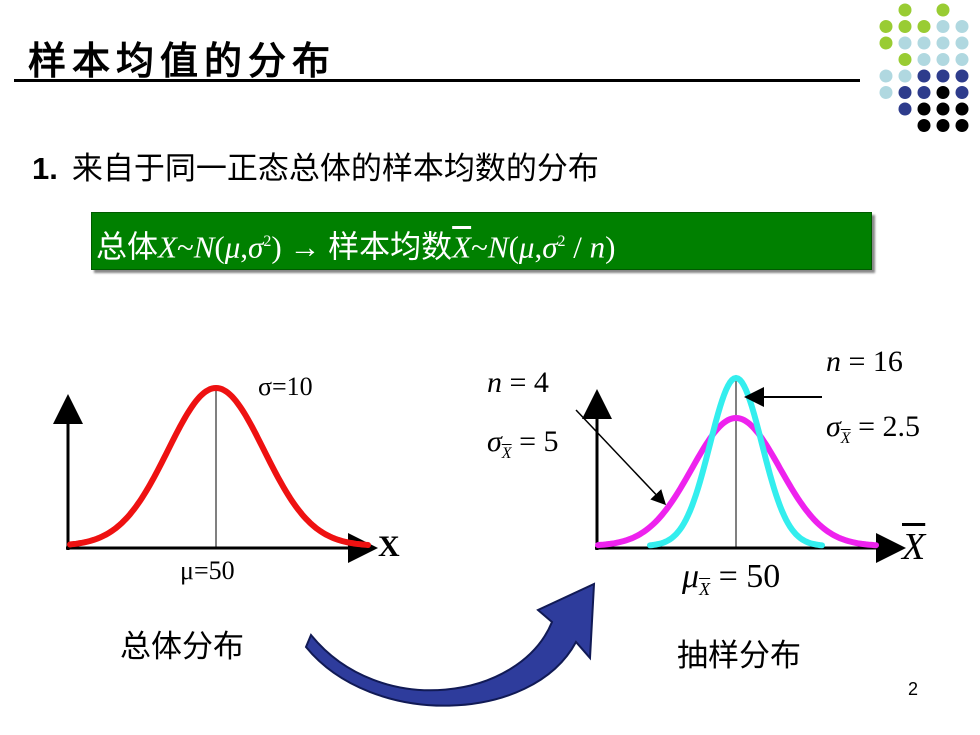 The image size is (980, 735). I want to click on formula-comma-2: ,, so click(538, 247).